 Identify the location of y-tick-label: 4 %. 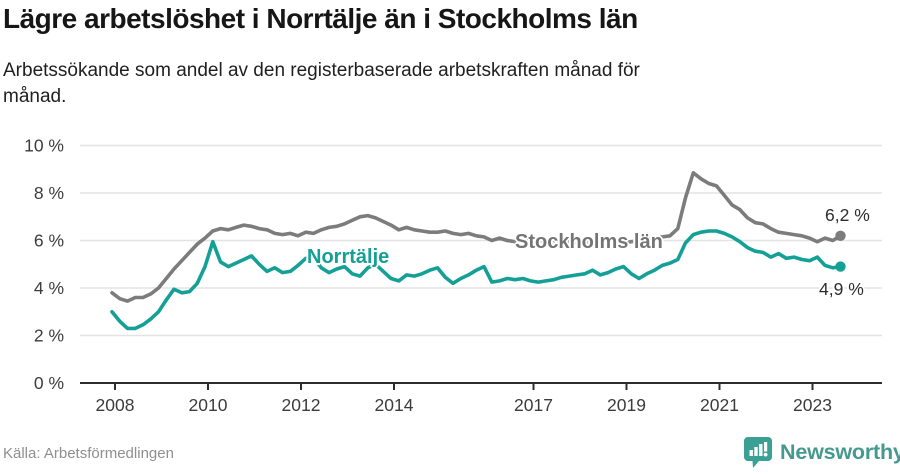
(49, 288).